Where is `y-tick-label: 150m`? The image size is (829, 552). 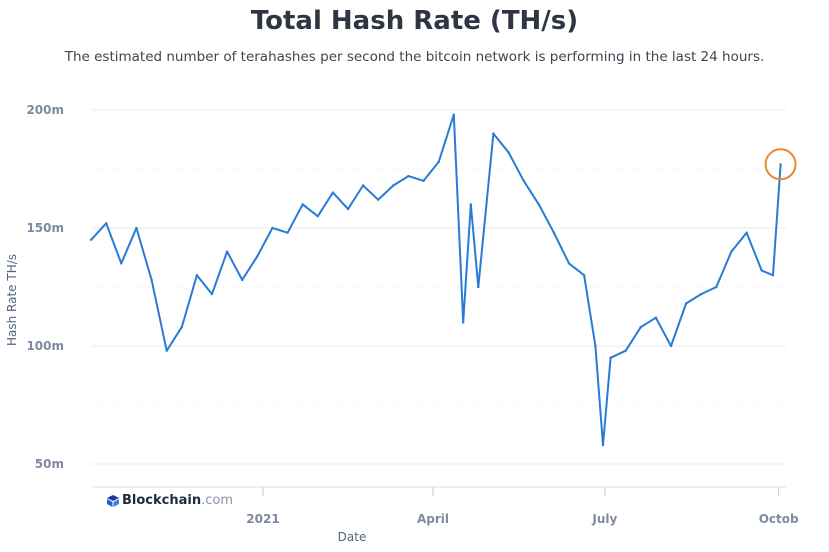
y-tick-label: 150m is located at coordinates (45, 228).